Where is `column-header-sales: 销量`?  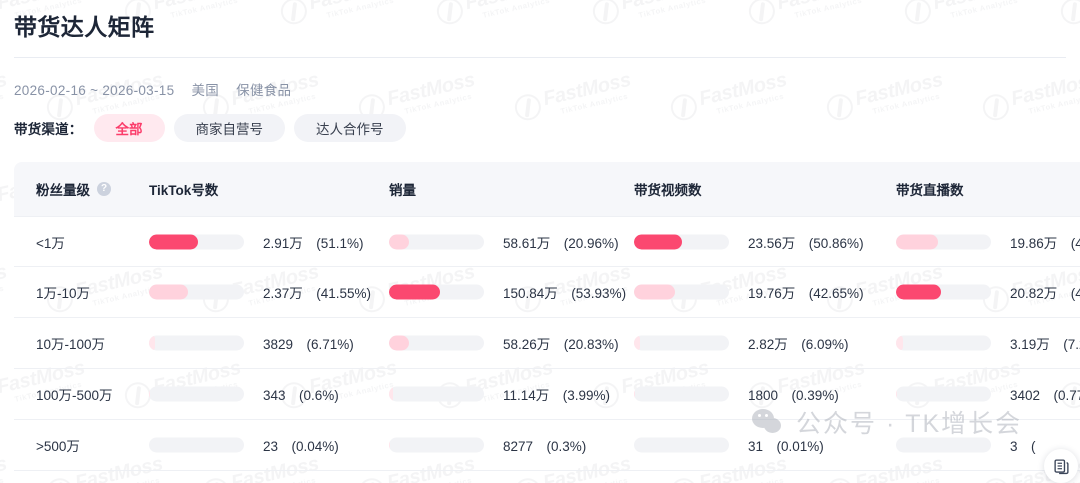
column-header-sales: 销量 is located at coordinates (402, 189).